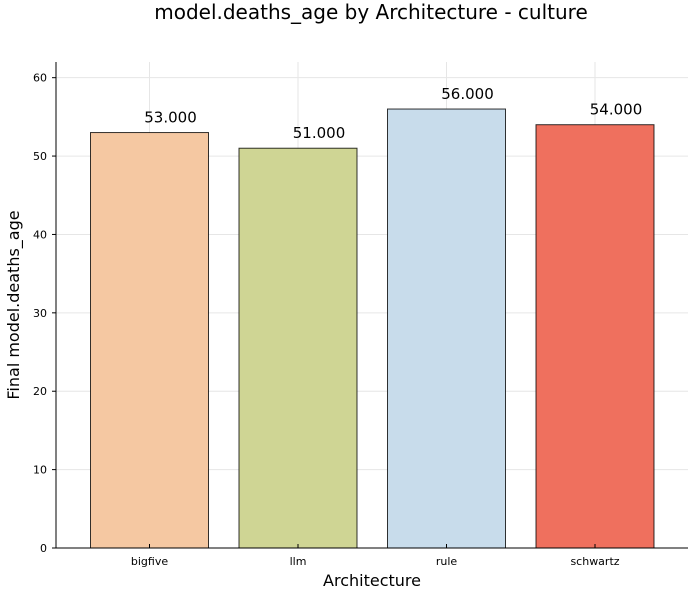 The image size is (700, 600). Describe the element at coordinates (319, 133) in the screenshot. I see `data-label-llm: 51.000` at that location.